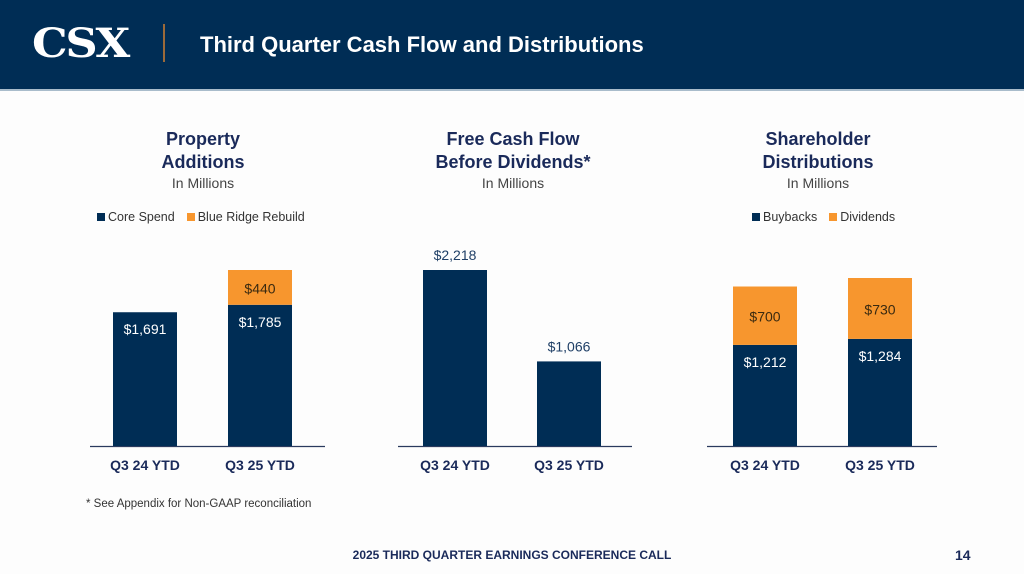  Describe the element at coordinates (963, 555) in the screenshot. I see `page-number: 14` at that location.